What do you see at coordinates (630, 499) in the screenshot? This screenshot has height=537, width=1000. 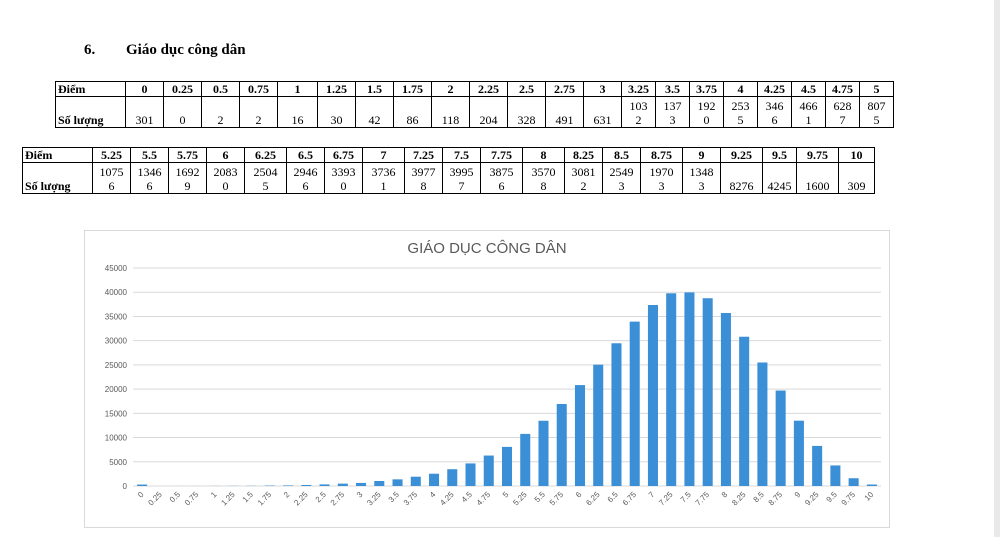 I see `x-tick-label: 6.75` at bounding box center [630, 499].